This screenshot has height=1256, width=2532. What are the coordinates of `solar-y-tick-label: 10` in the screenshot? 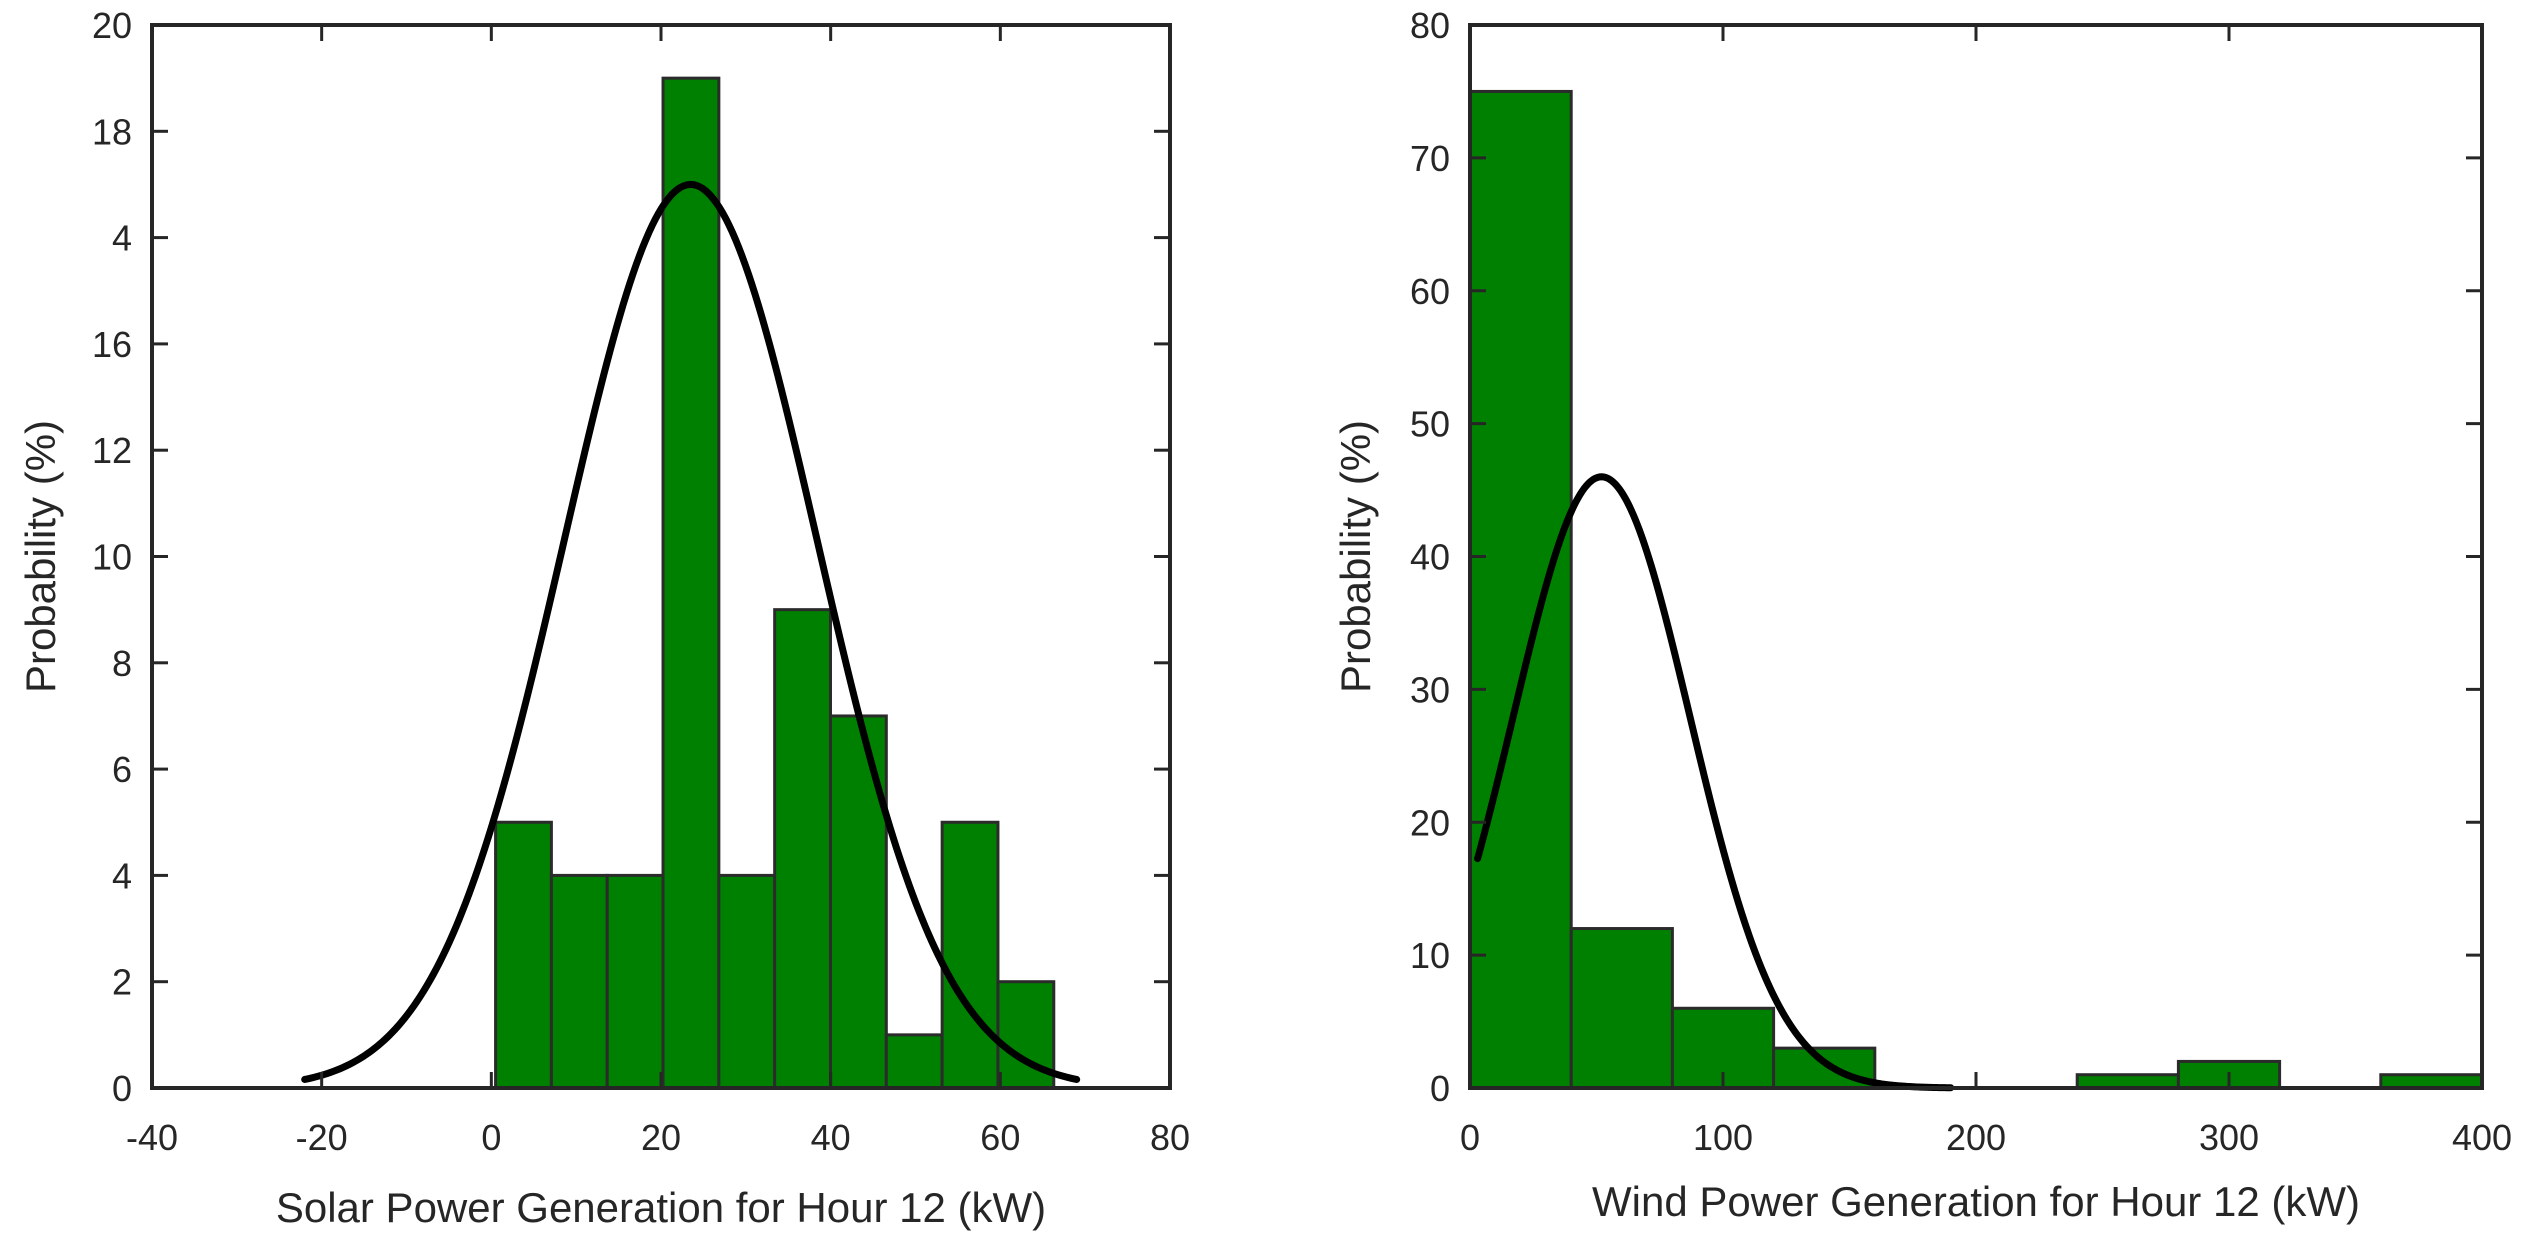 It's located at (112, 557).